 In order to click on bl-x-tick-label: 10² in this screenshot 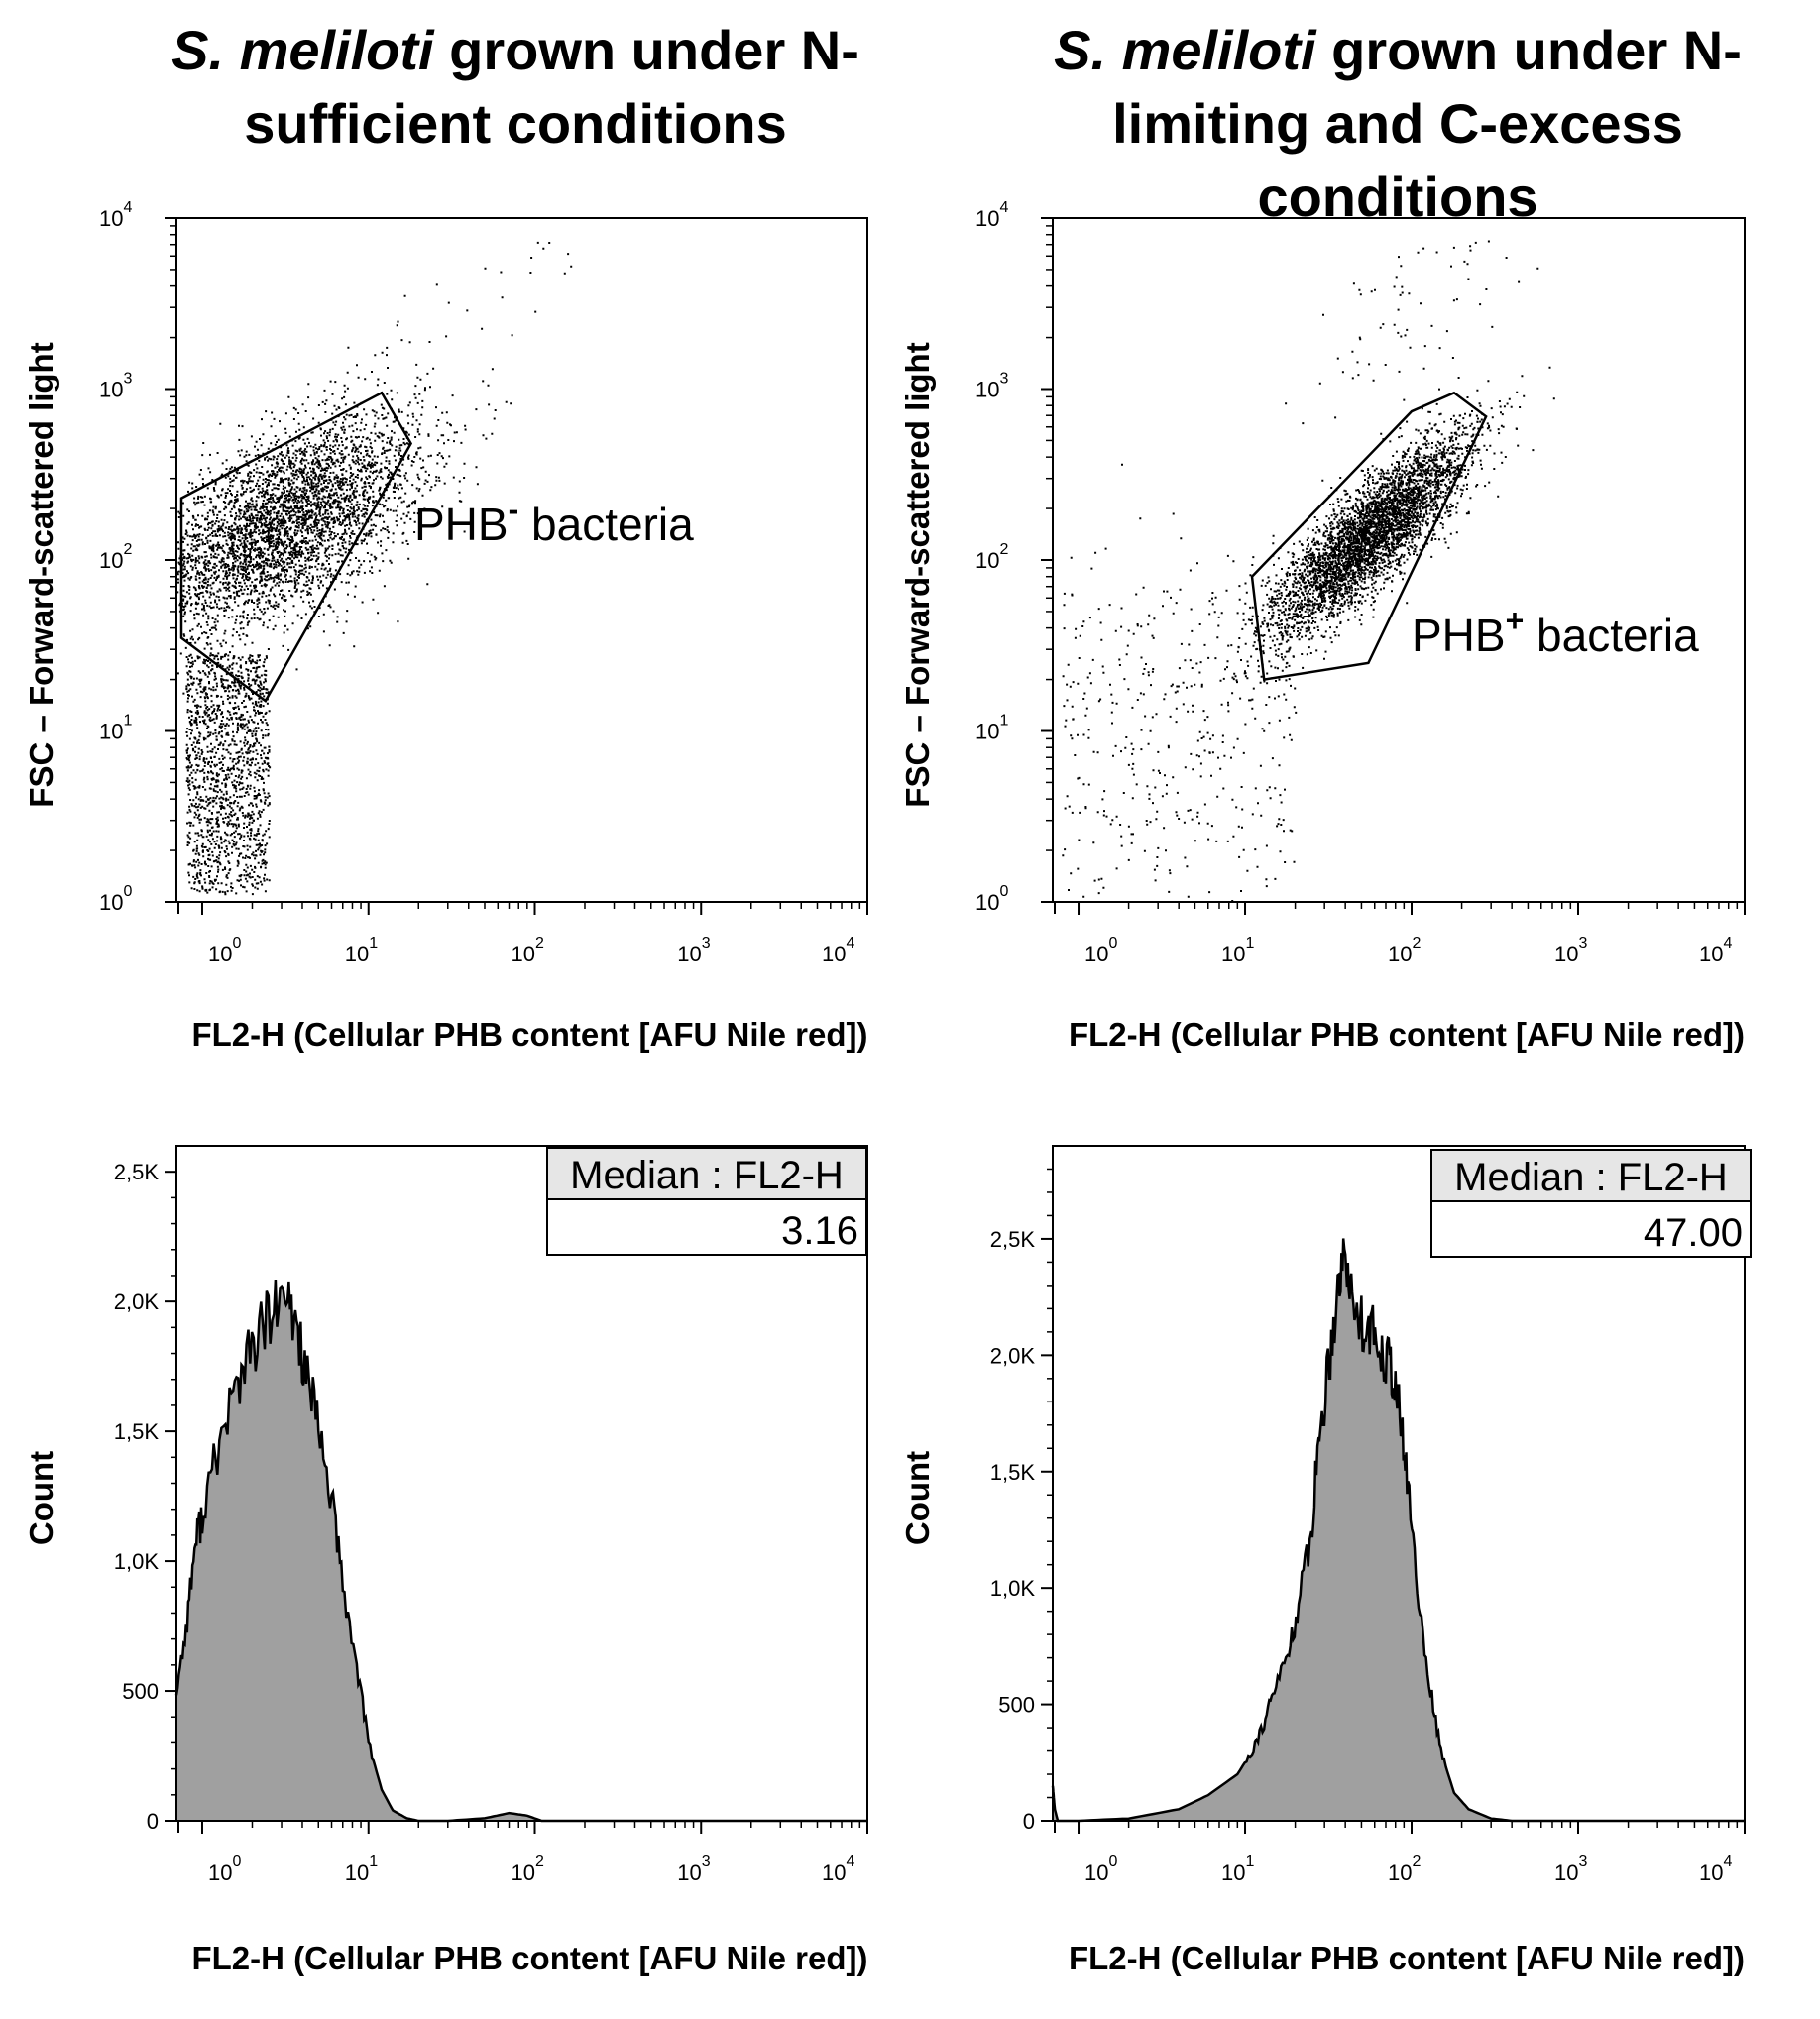, I will do `click(527, 1869)`.